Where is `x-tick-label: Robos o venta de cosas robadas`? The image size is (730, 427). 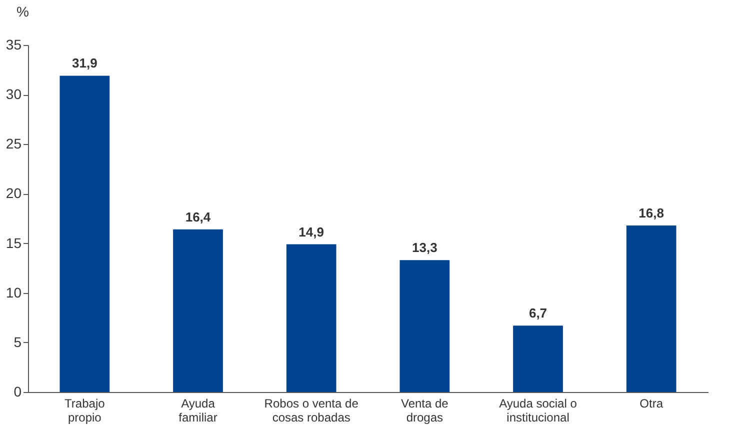 x-tick-label: Robos o venta de cosas robadas is located at coordinates (311, 410).